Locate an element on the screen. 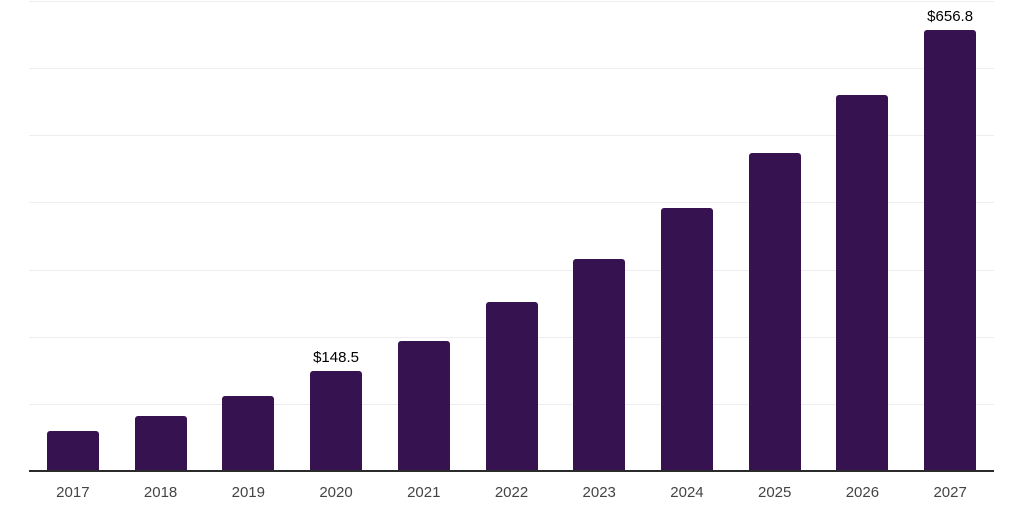  x-tick-label-2019: 2019 is located at coordinates (248, 492).